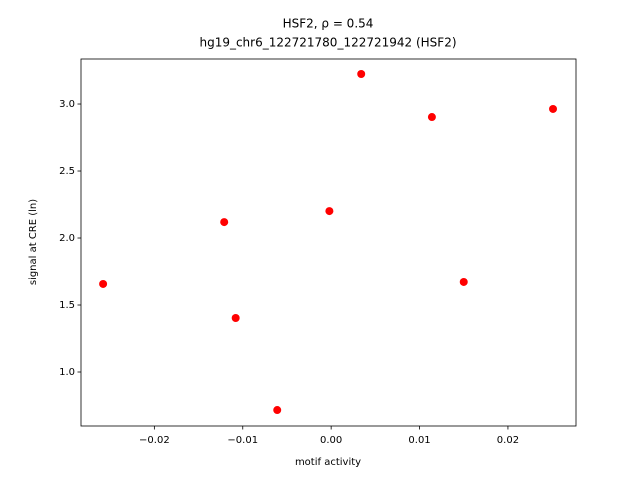 Image resolution: width=640 pixels, height=480 pixels. I want to click on x-tick-label: −0.02, so click(154, 440).